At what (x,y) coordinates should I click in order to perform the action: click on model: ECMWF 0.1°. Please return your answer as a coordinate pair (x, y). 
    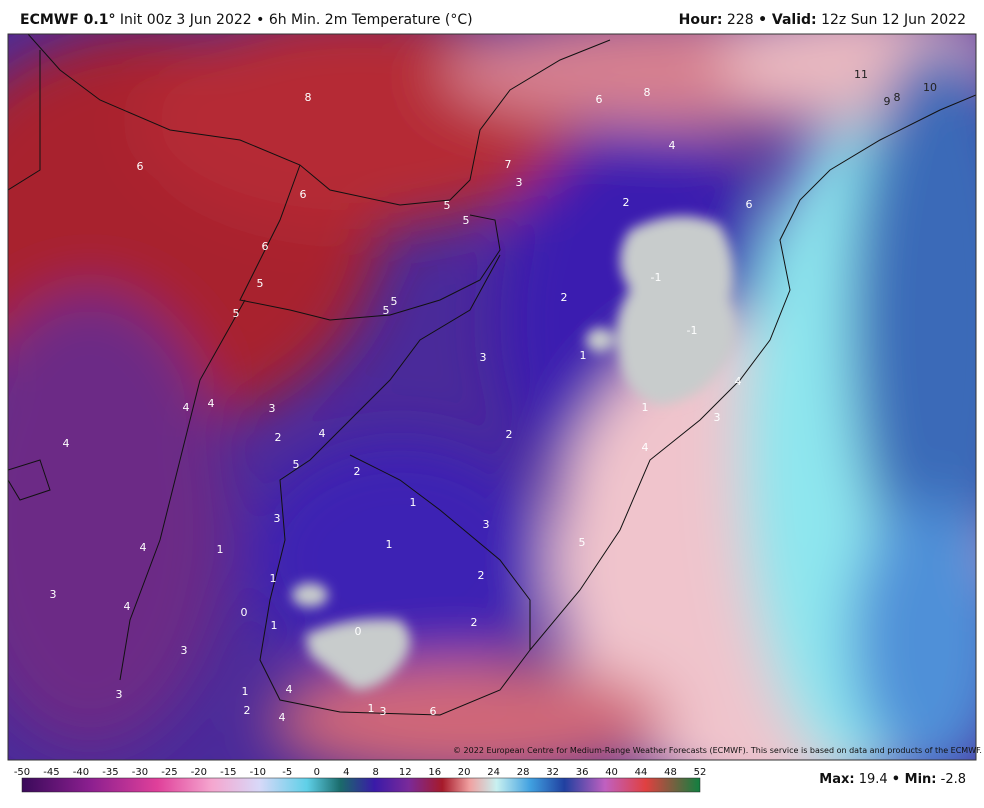
    Looking at the image, I should click on (68, 20).